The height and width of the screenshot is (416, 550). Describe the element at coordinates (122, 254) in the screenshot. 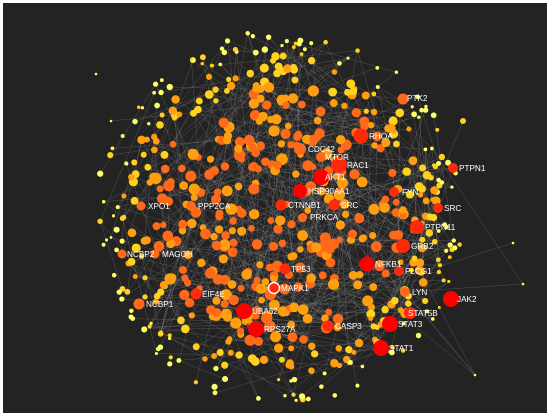

I see `hub-node-ncbp2` at that location.